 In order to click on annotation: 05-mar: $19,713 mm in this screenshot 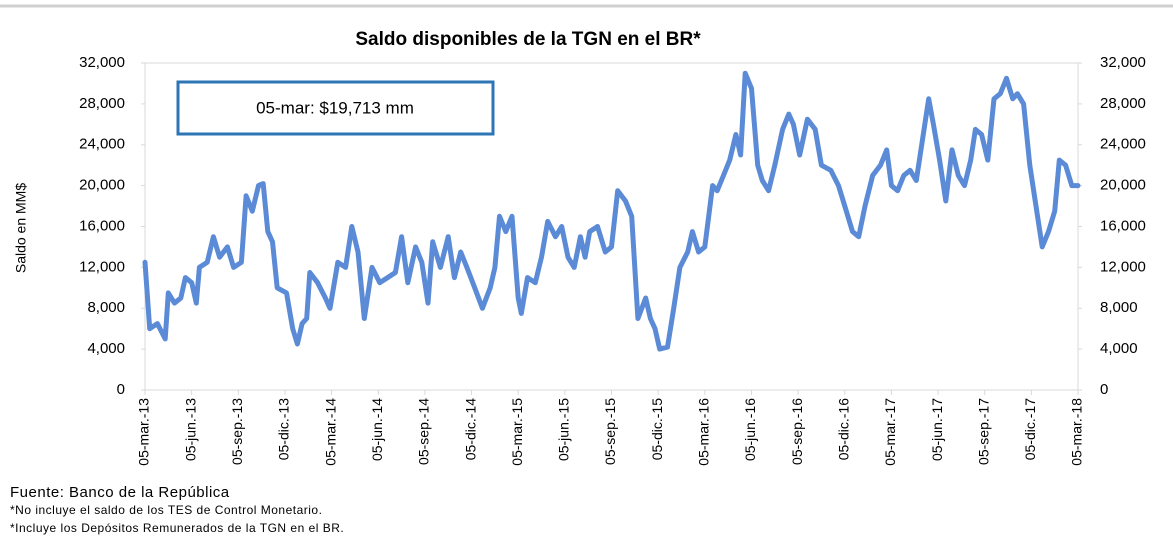, I will do `click(335, 107)`.